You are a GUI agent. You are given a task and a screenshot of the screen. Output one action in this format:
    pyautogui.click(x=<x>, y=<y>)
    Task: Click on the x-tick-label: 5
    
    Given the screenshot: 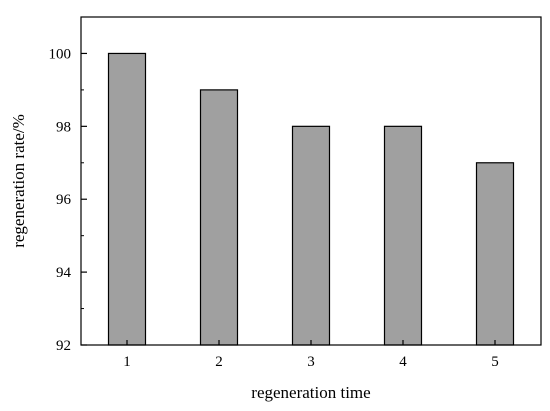 What is the action you would take?
    pyautogui.click(x=495, y=362)
    